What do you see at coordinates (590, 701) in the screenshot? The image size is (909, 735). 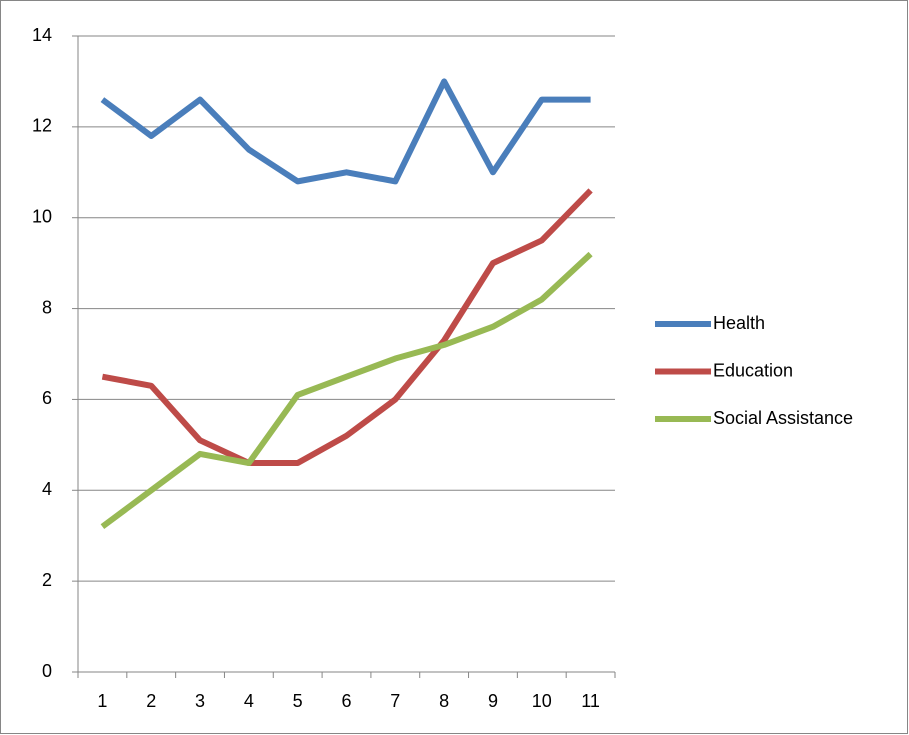 I see `x-tick-label: 11` at bounding box center [590, 701].